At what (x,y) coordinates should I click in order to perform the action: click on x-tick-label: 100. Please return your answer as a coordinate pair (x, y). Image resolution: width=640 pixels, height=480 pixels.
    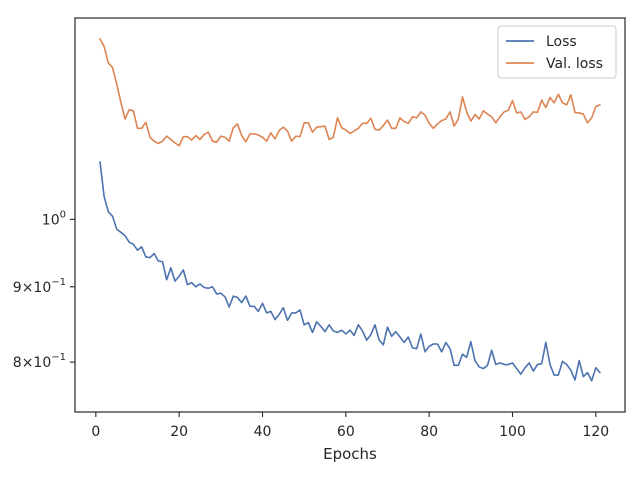
    Looking at the image, I should click on (512, 432).